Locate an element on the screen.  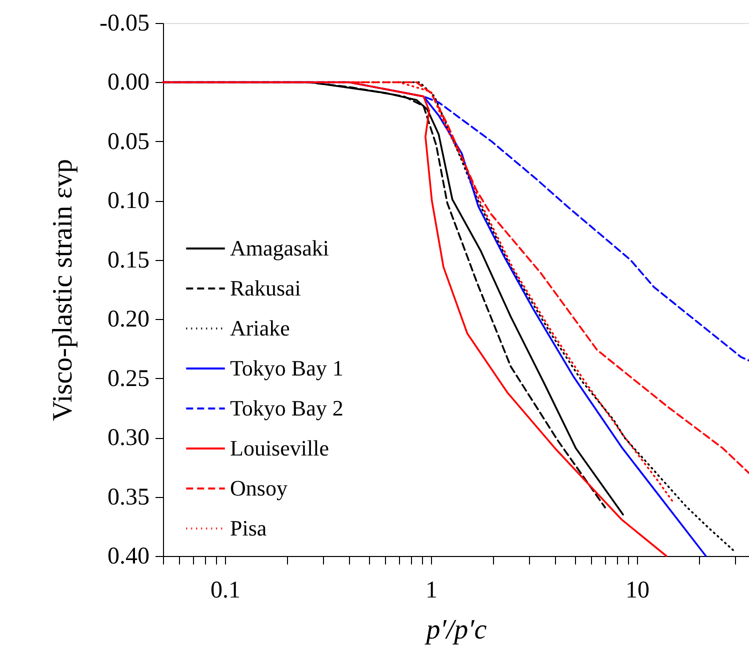
x-tick-label: 0.1 is located at coordinates (225, 591).